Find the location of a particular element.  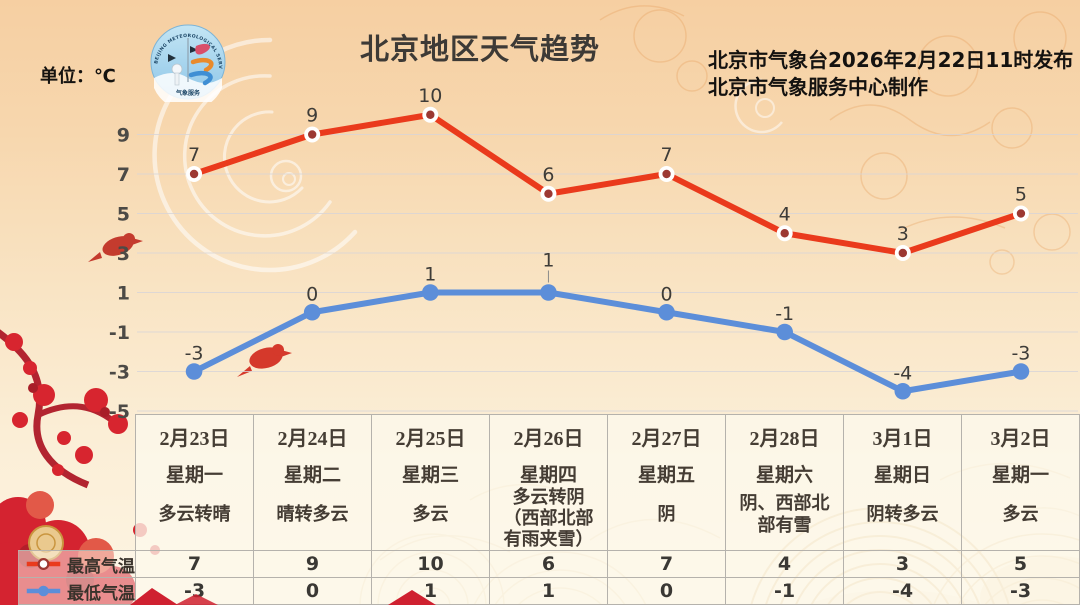

max-temp-label: 最高气温 is located at coordinates (101, 566).